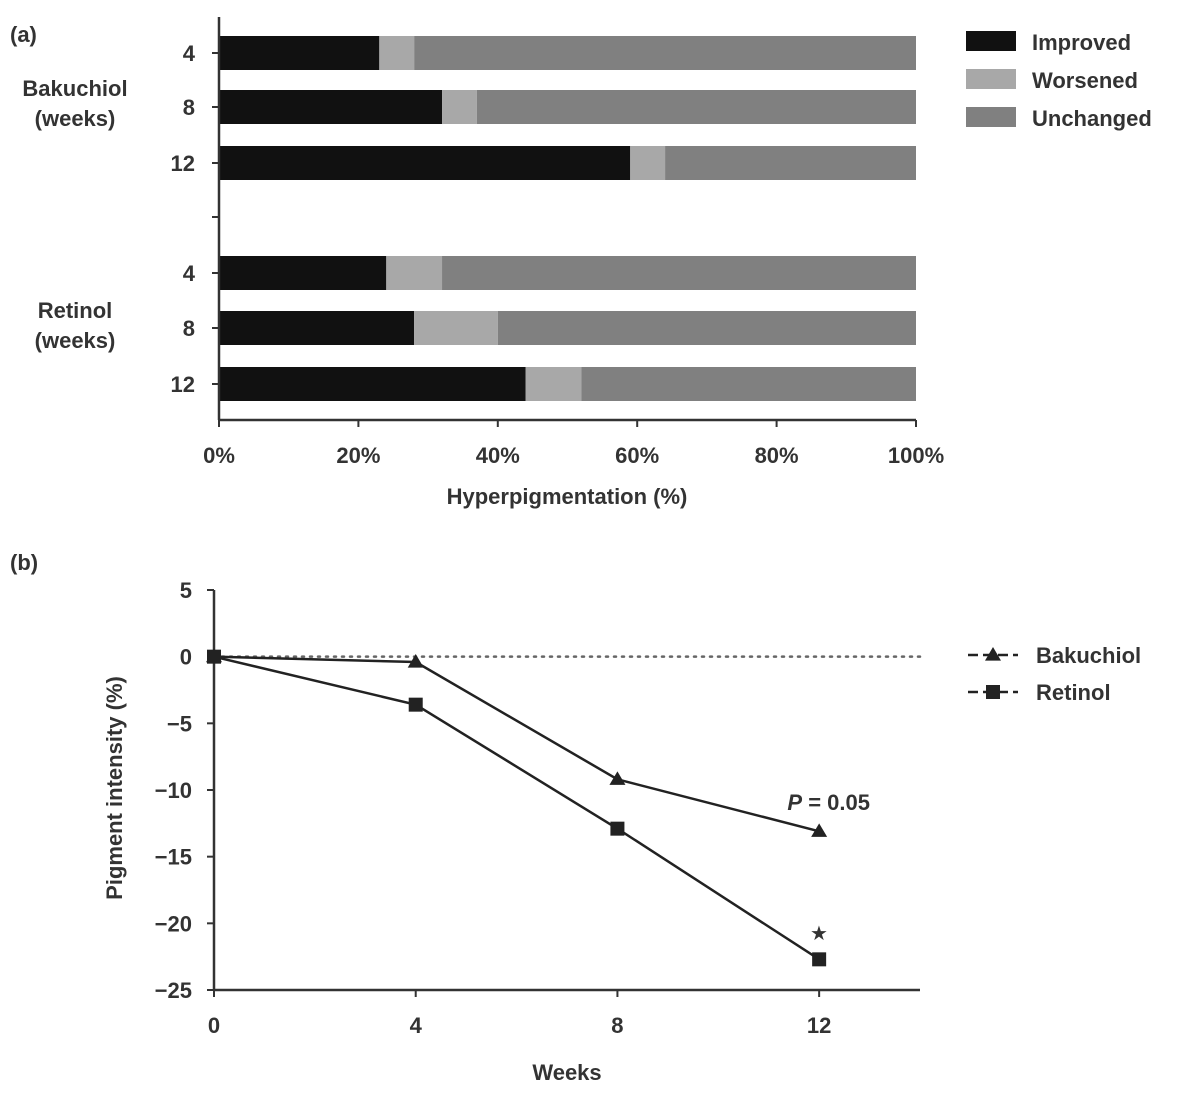 This screenshot has height=1098, width=1200. What do you see at coordinates (173, 990) in the screenshot?
I see `y-tick-label: −25` at bounding box center [173, 990].